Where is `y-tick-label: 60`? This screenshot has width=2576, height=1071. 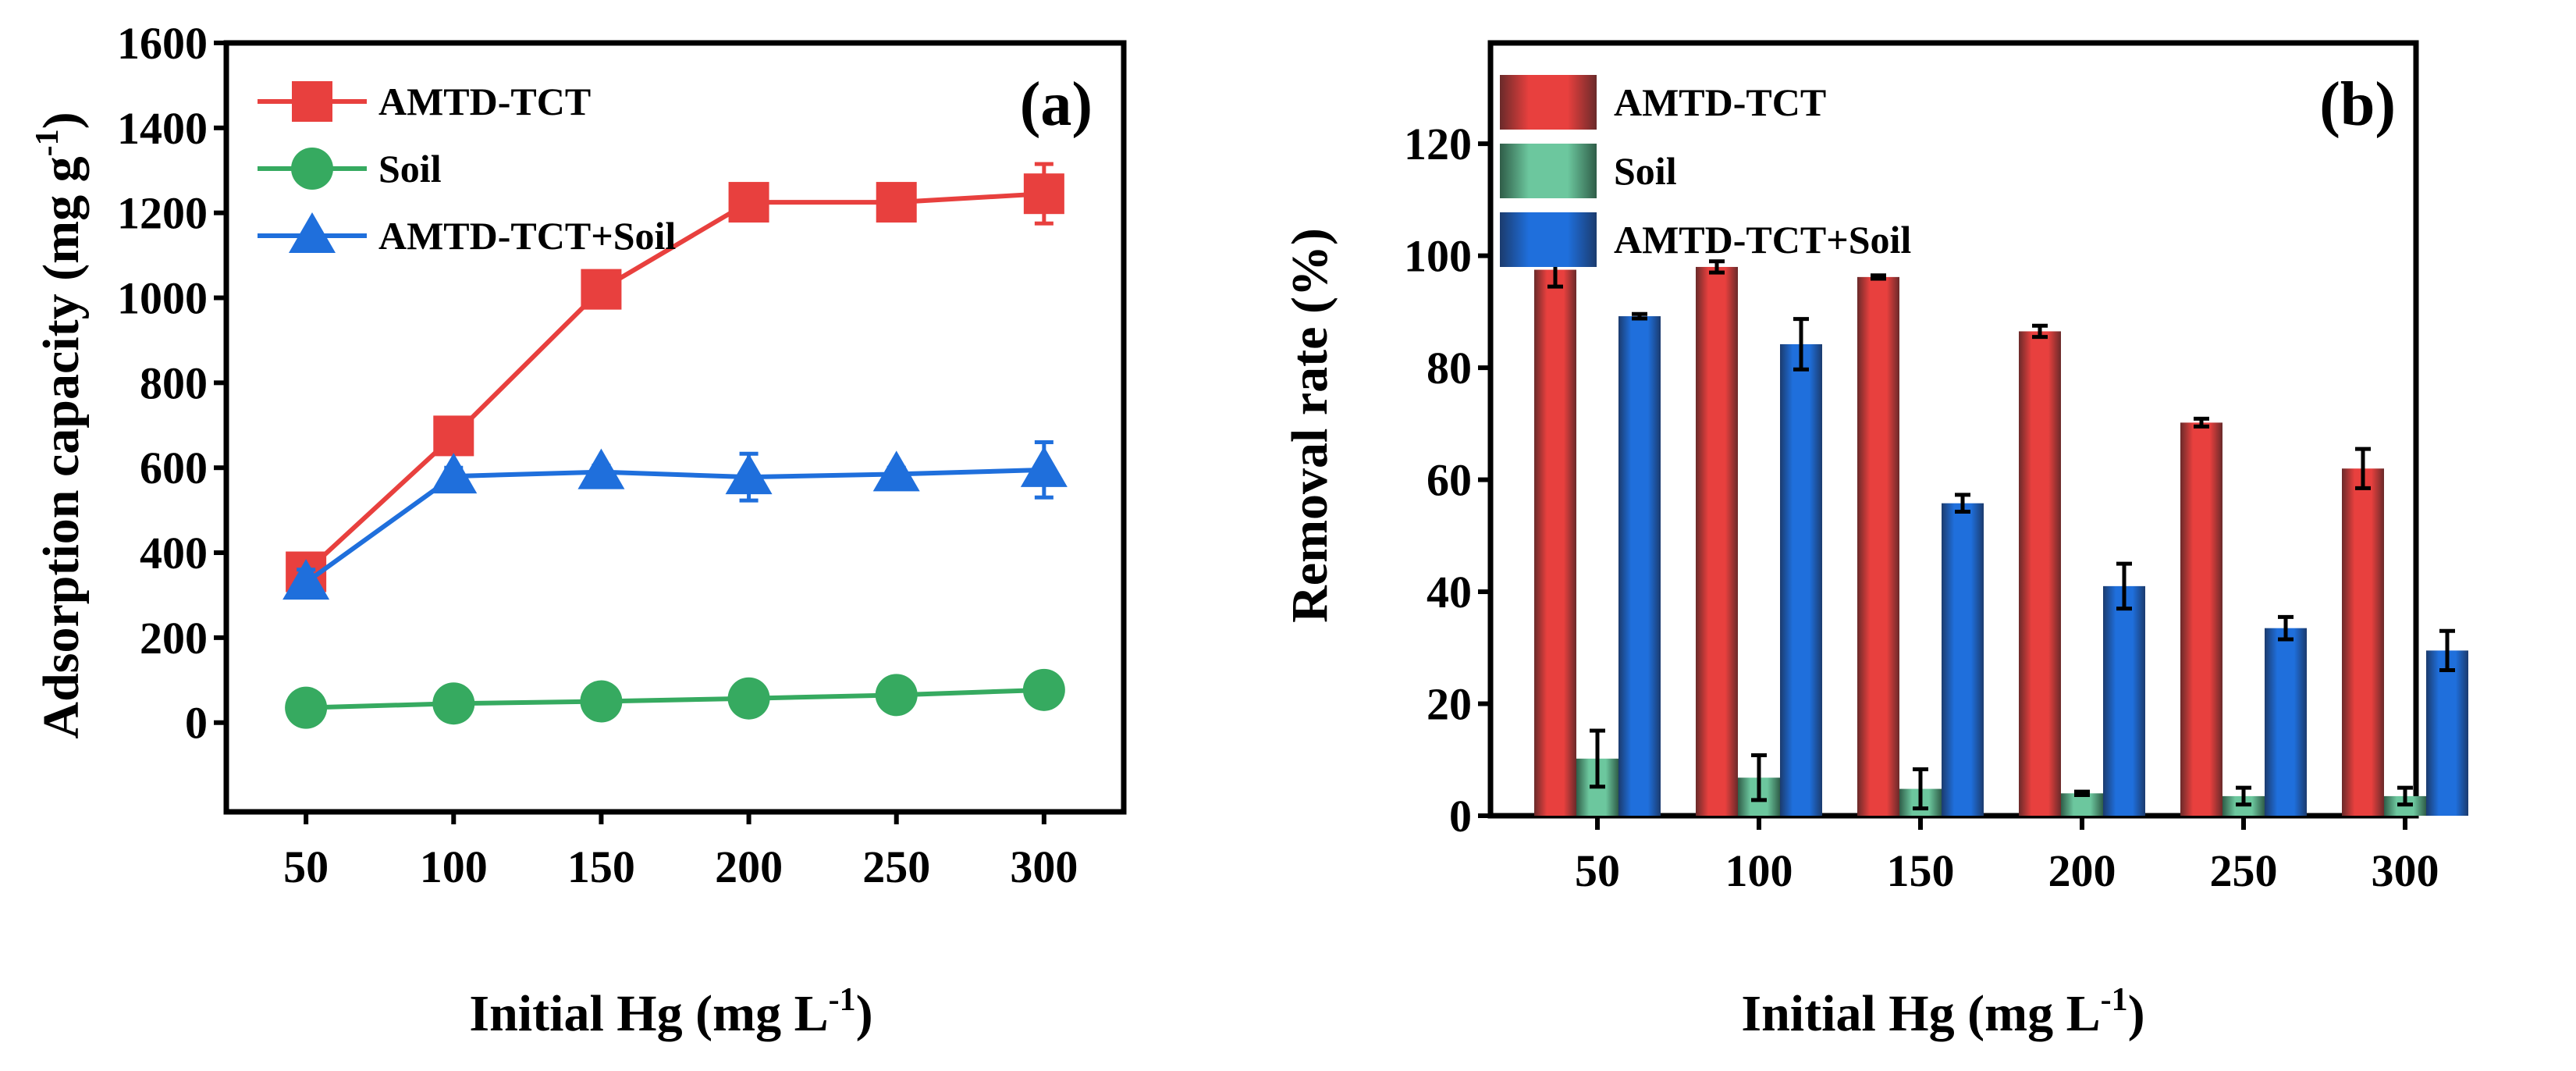
y-tick-label: 60 is located at coordinates (1449, 480).